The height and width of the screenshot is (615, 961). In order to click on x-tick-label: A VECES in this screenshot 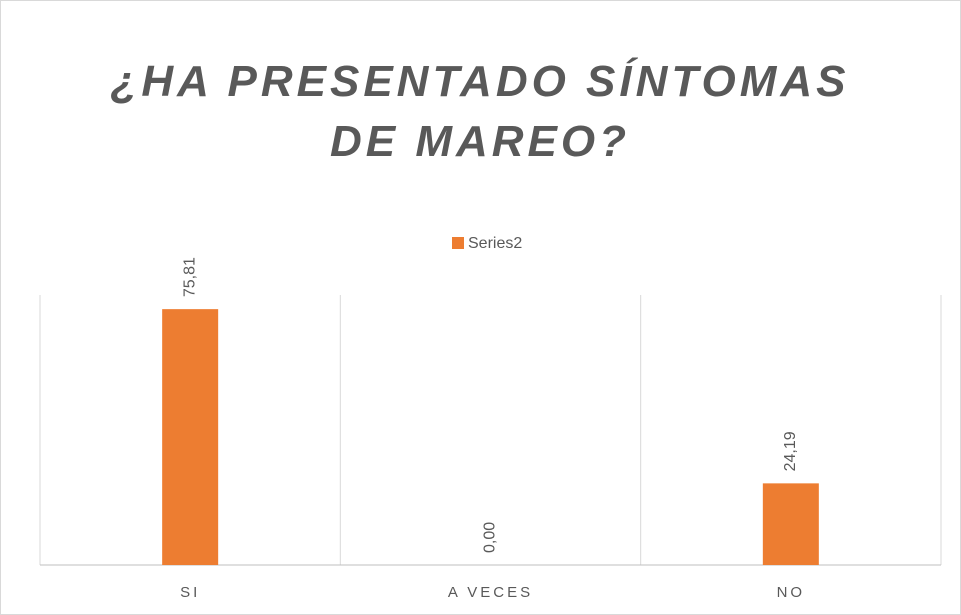, I will do `click(490, 592)`.